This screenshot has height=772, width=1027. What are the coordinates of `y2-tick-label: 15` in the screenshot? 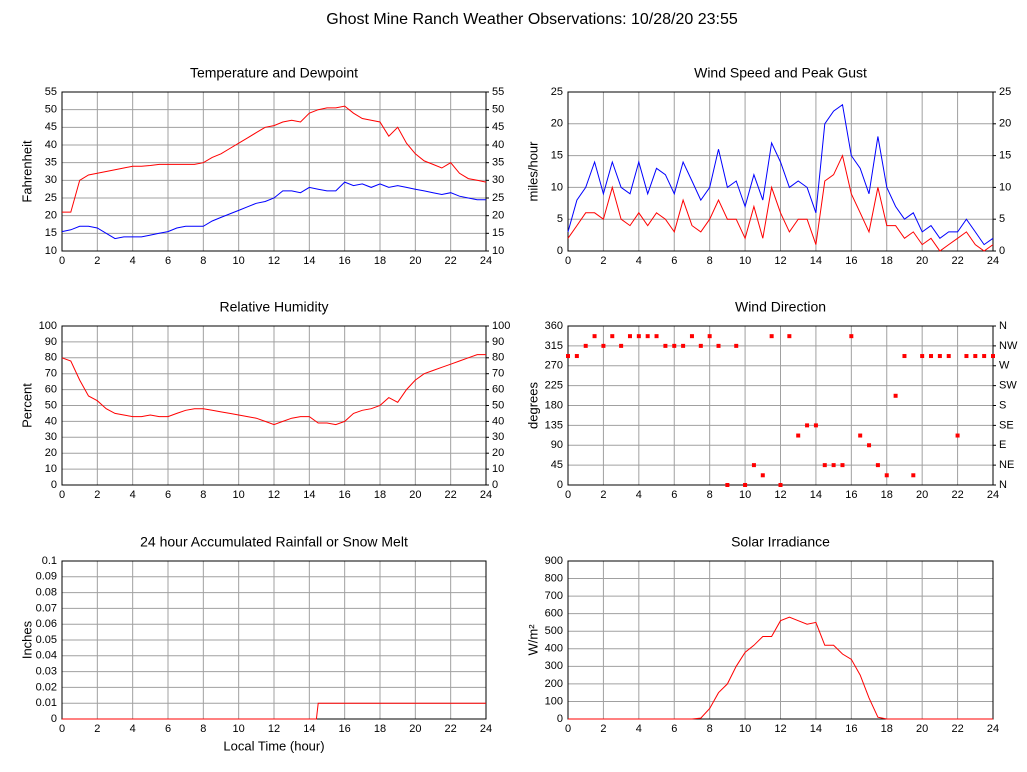 It's located at (498, 233).